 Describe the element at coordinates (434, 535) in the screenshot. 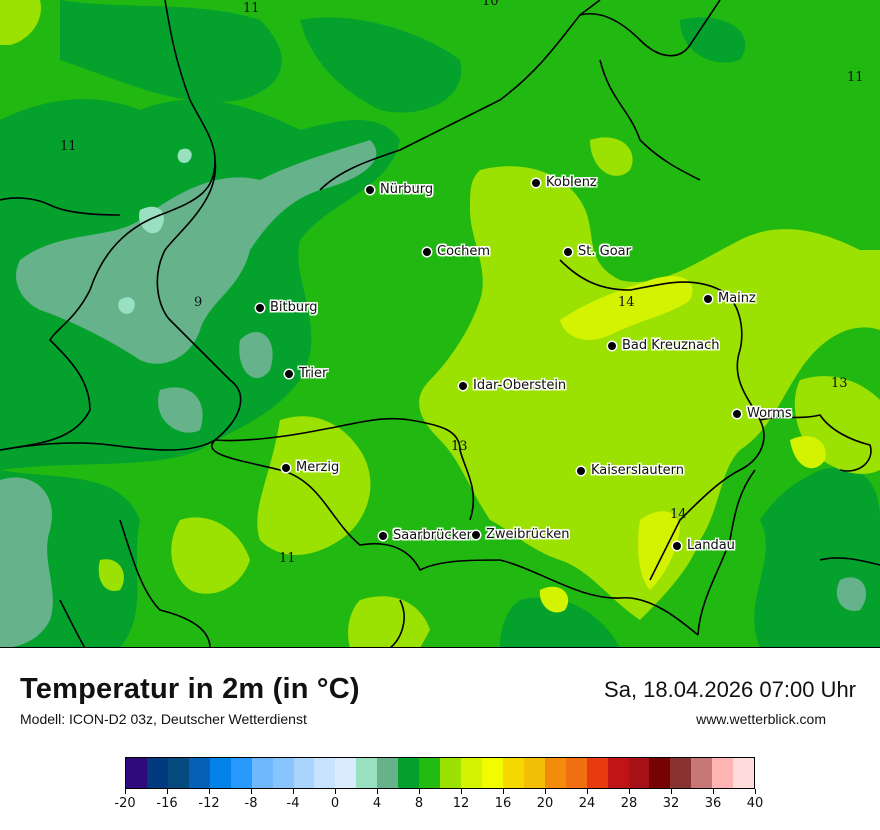

I see `city-label: Saarbrücken` at that location.